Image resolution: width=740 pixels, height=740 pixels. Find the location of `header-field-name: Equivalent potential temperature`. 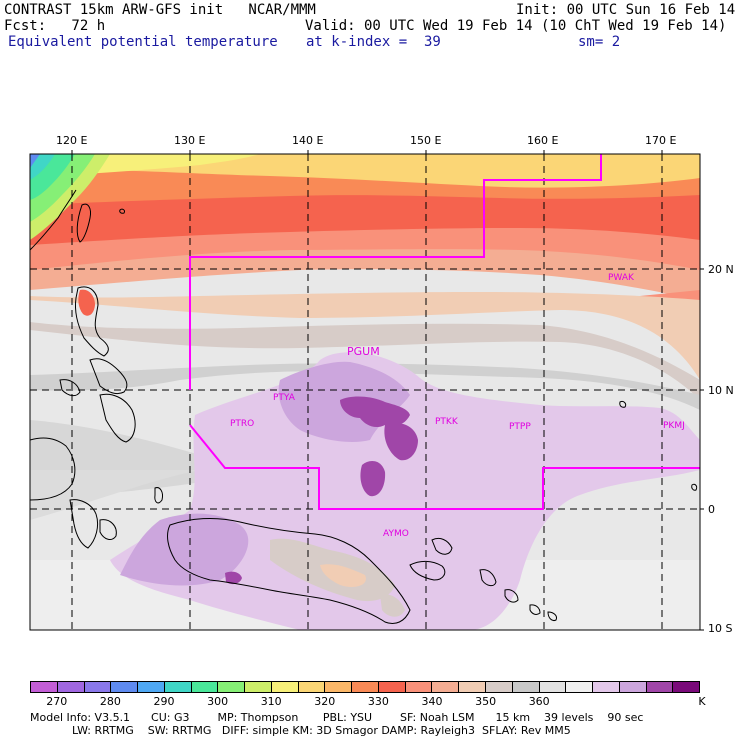

header-field-name: Equivalent potential temperature is located at coordinates (143, 42).